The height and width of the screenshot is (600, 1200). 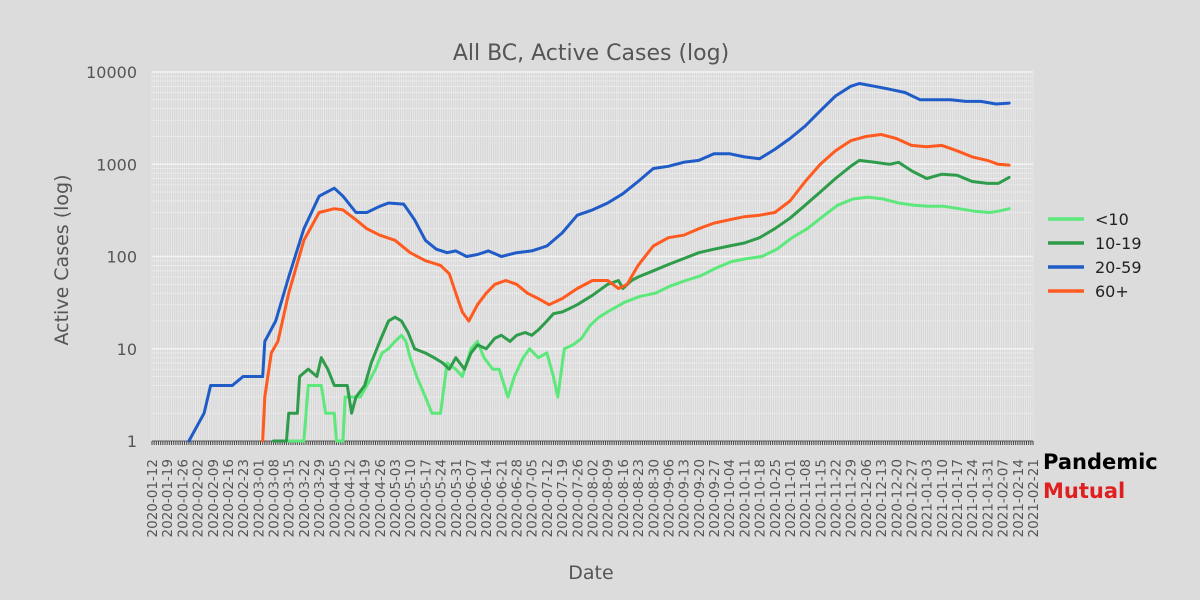 What do you see at coordinates (168, 498) in the screenshot?
I see `x-tick-label: 2020-01-19` at bounding box center [168, 498].